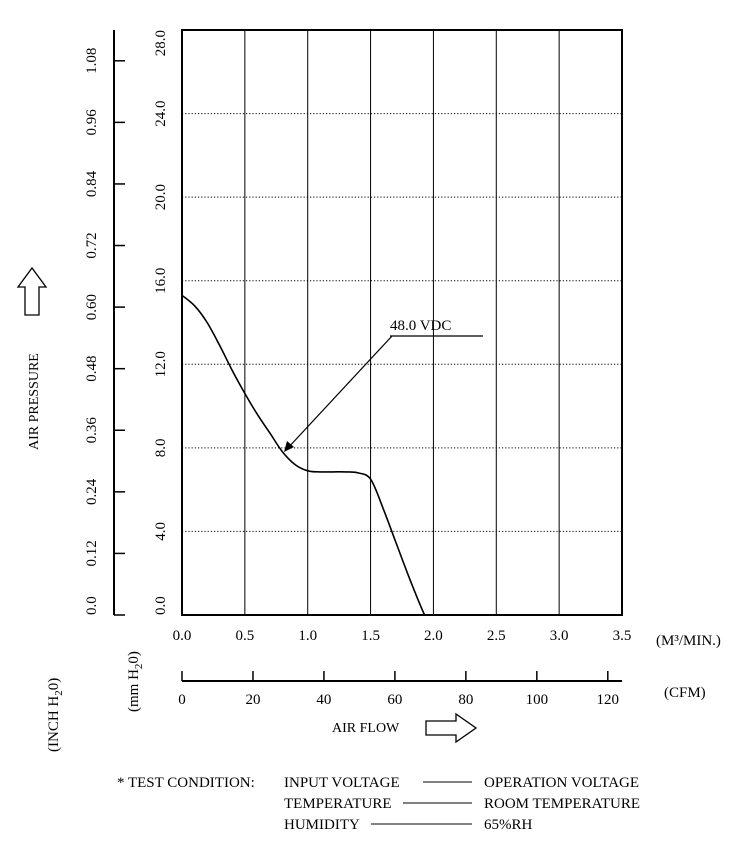 The width and height of the screenshot is (749, 857). Describe the element at coordinates (92, 122) in the screenshot. I see `inch-tick-label: 0.96` at that location.